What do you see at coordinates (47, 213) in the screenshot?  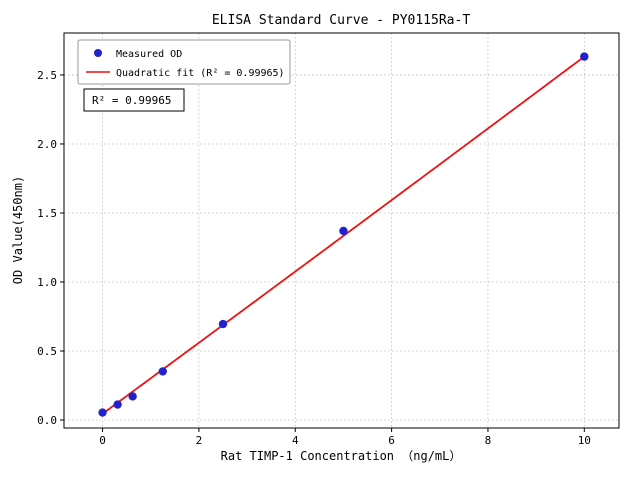 I see `y-tick-label: 1.5` at bounding box center [47, 213].